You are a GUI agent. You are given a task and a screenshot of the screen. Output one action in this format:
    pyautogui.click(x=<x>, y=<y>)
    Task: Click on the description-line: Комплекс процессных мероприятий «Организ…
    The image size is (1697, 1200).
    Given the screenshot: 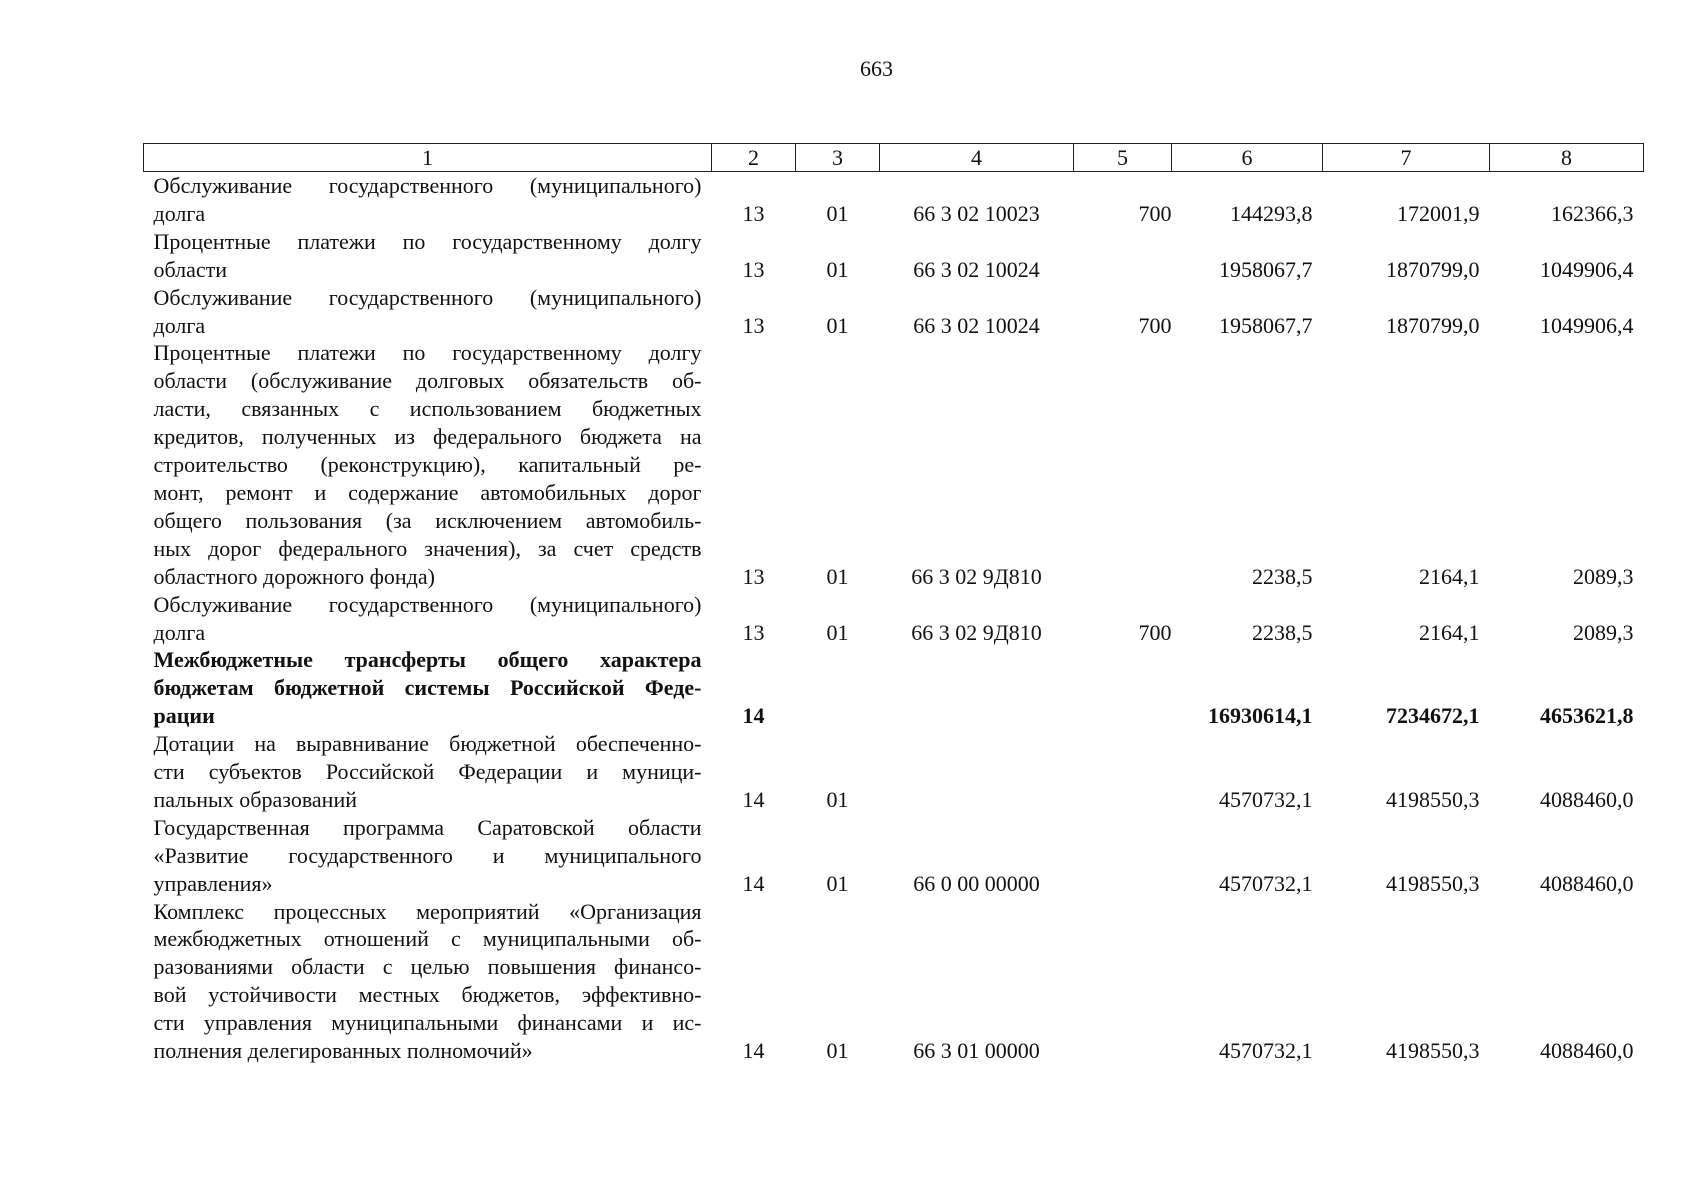 What is the action you would take?
    pyautogui.click(x=427, y=911)
    